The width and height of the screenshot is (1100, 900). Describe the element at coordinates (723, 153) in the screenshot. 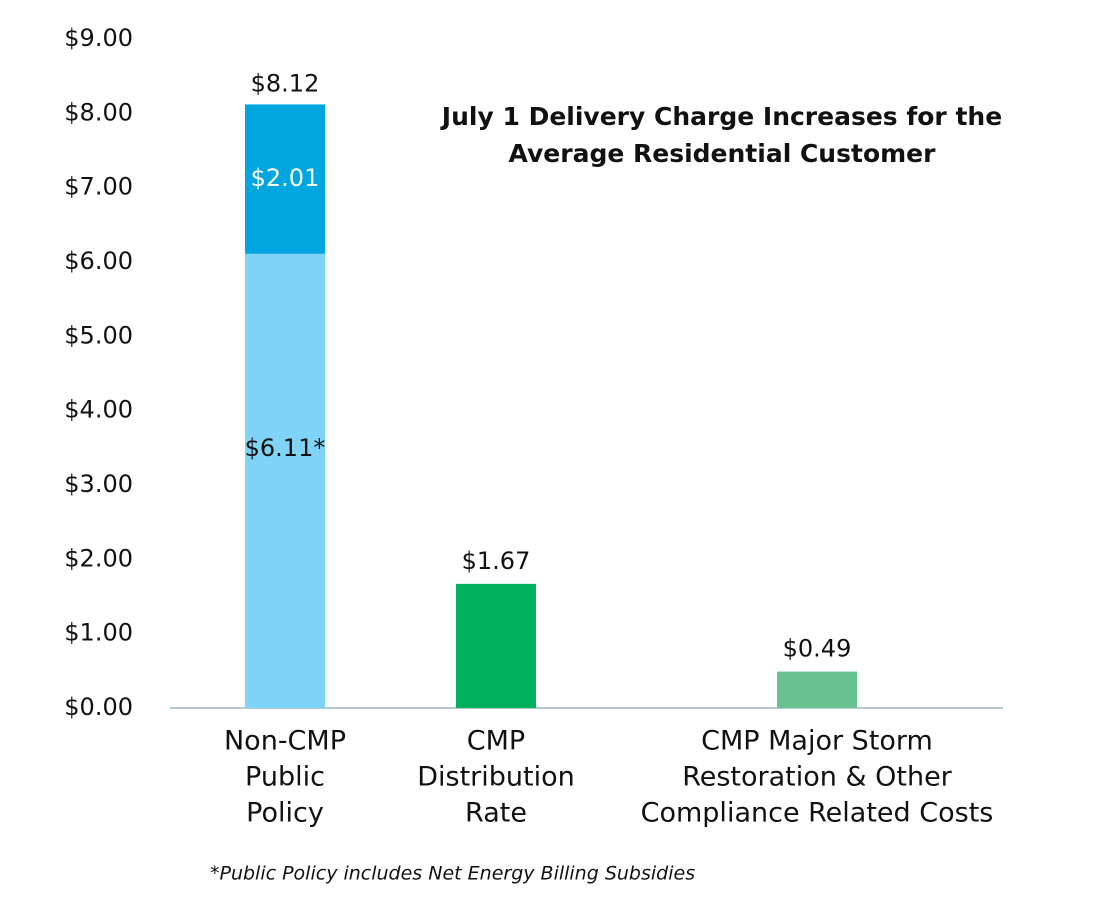

I see `chart-title: Average Residential Customer` at that location.